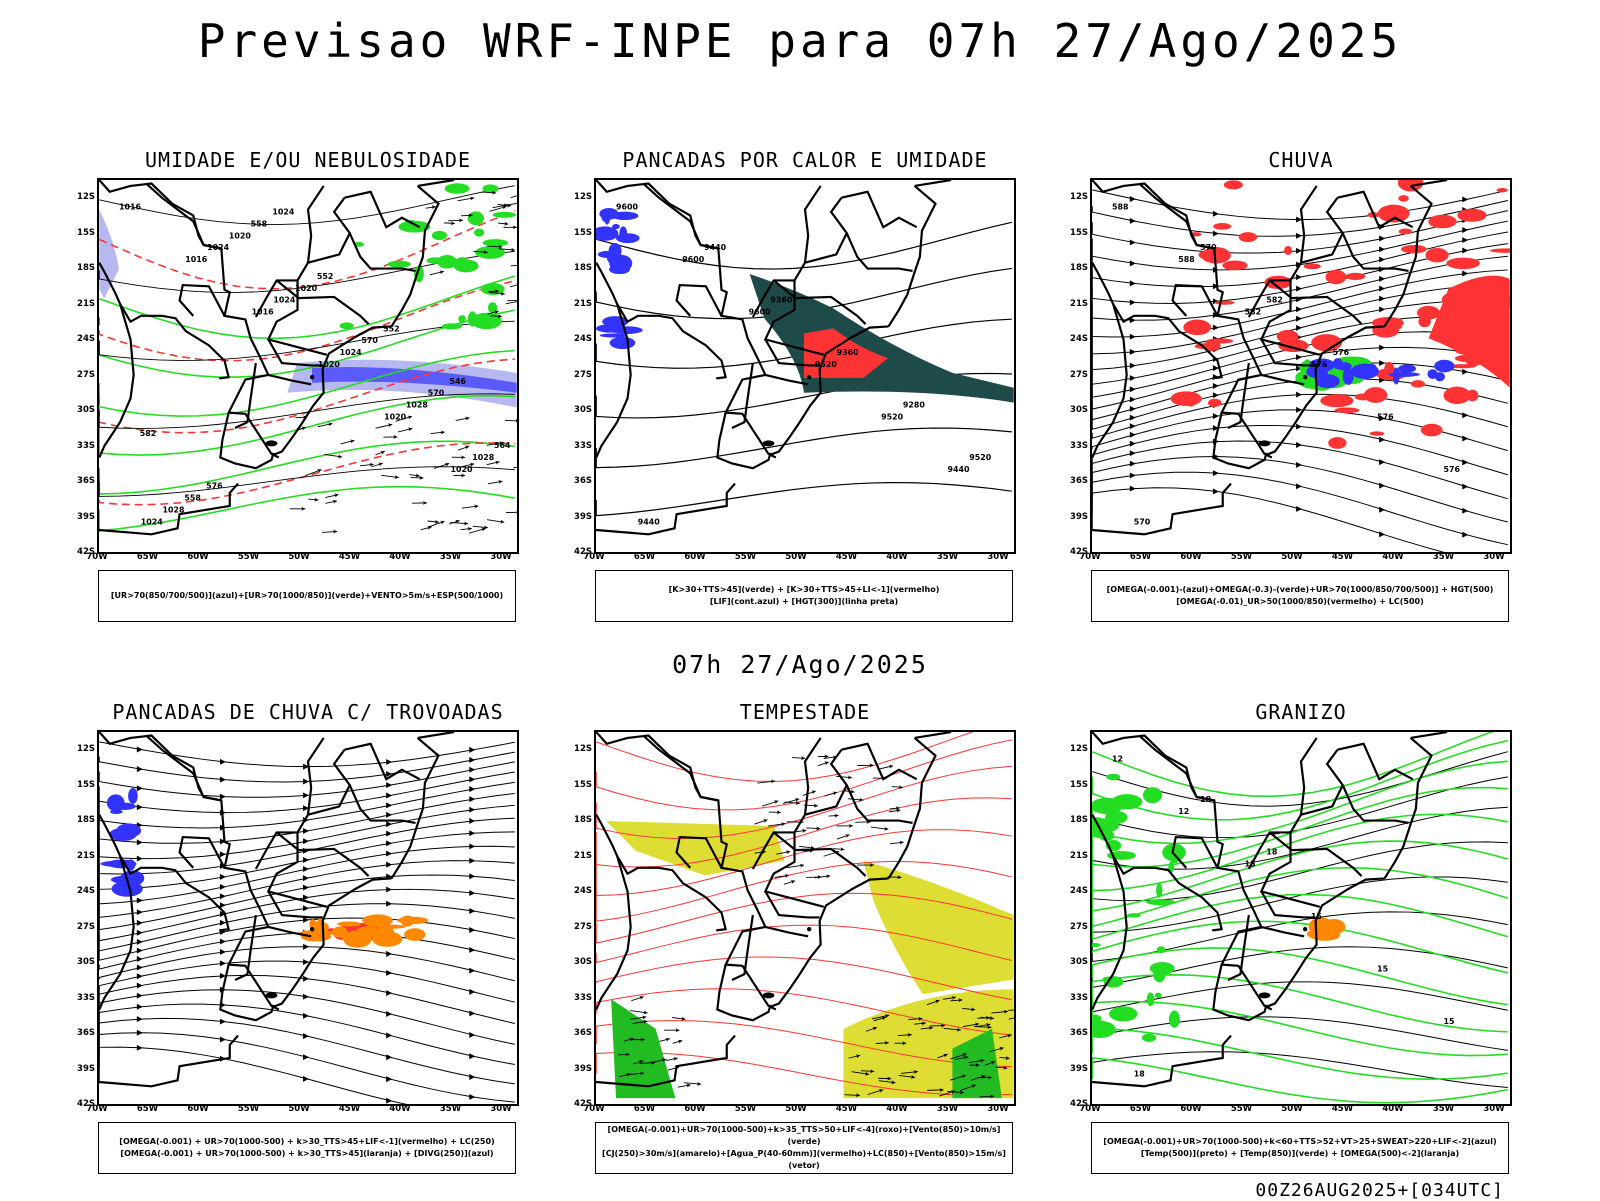  I want to click on contour-label: 9600, so click(760, 312).